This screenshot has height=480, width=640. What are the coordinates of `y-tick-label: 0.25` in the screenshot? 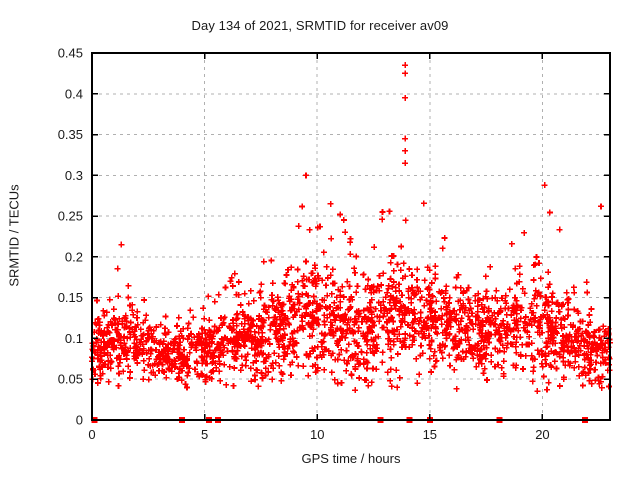 It's located at (70, 216).